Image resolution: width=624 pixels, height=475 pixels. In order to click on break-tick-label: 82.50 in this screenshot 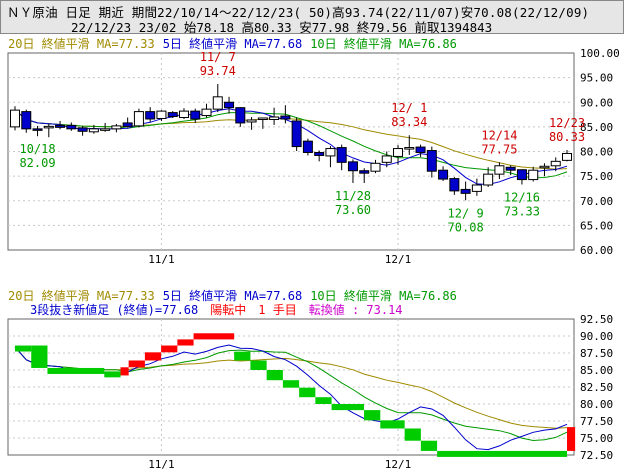, I will do `click(596, 387)`.